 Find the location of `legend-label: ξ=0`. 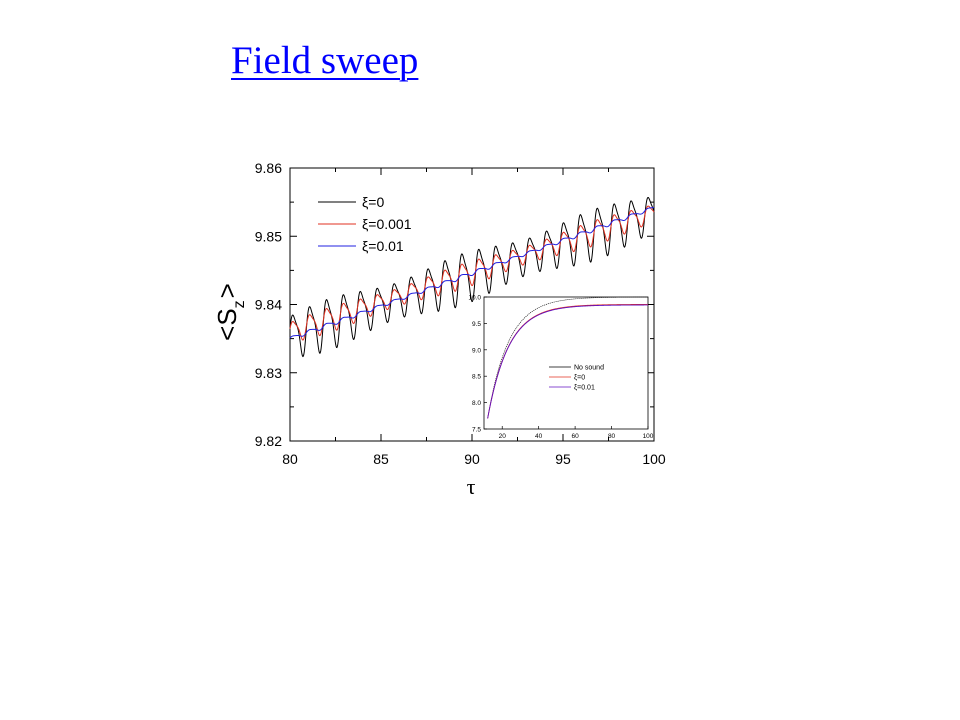

legend-label: ξ=0 is located at coordinates (373, 202).